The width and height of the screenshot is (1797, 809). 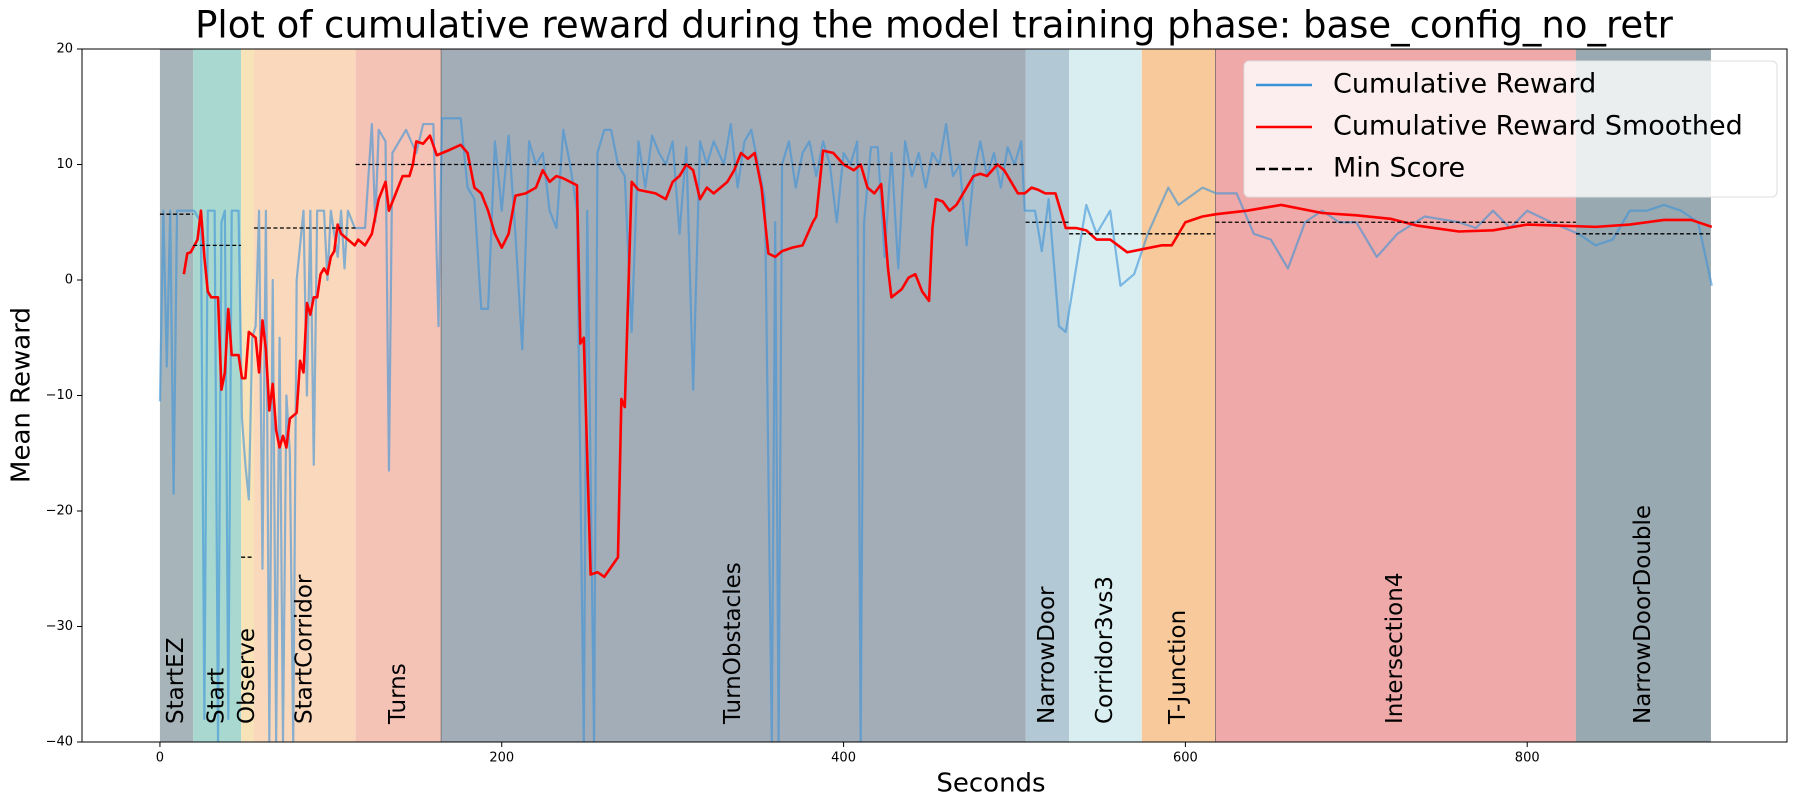 I want to click on x-axis-label: Seconds, so click(x=990, y=784).